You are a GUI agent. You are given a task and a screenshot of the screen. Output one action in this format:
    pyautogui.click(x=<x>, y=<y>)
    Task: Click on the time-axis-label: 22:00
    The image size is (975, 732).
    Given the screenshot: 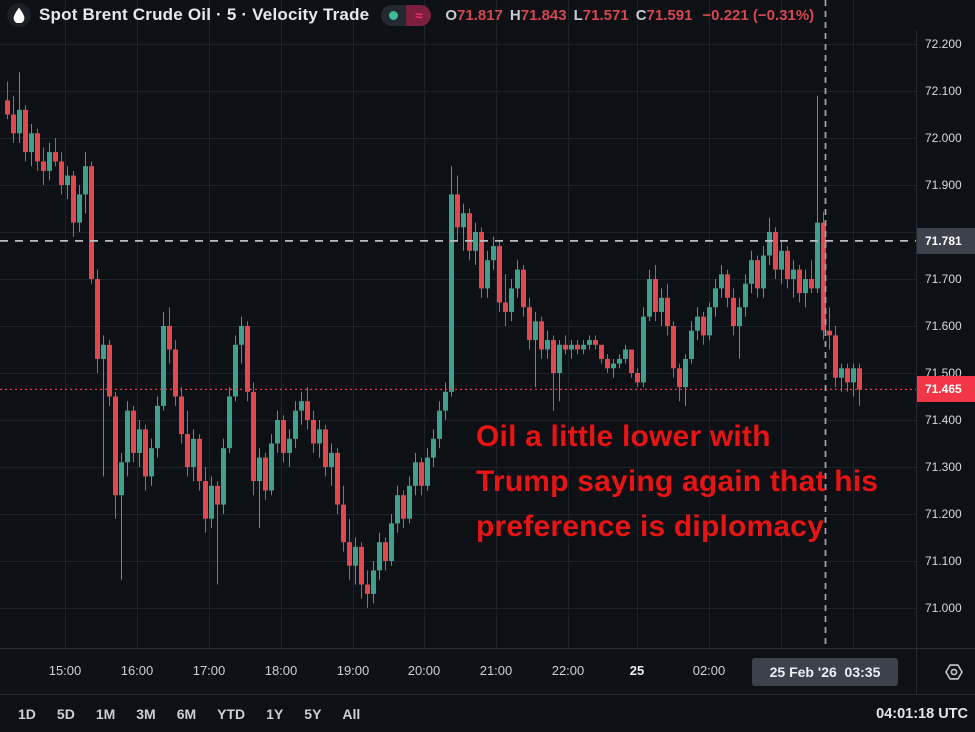 What is the action you would take?
    pyautogui.click(x=568, y=670)
    